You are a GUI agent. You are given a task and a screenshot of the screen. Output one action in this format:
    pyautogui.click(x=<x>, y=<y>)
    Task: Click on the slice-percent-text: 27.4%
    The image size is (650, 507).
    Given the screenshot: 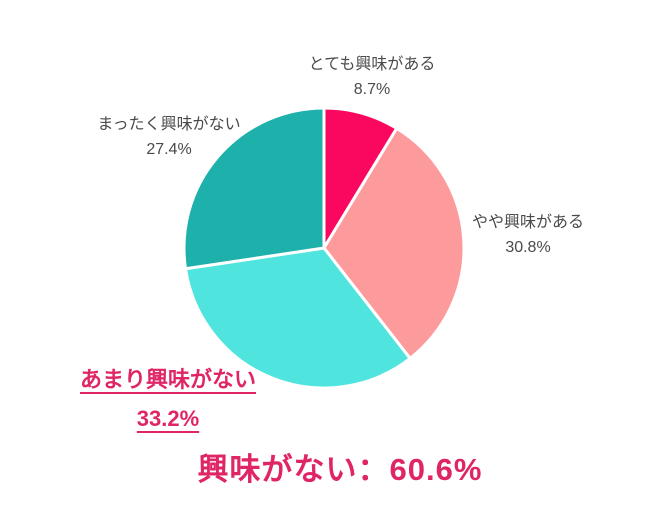 What is the action you would take?
    pyautogui.click(x=169, y=149)
    